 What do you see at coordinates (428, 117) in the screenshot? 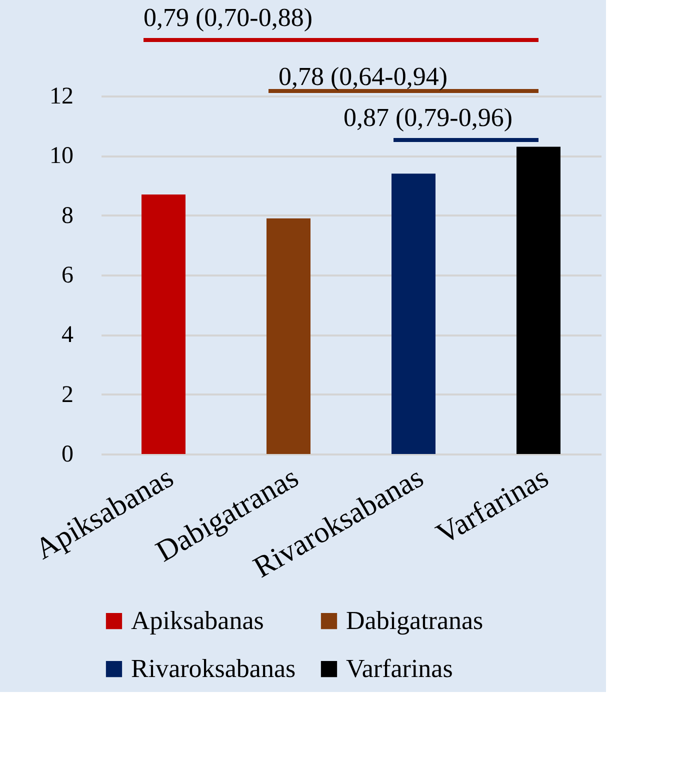
I see `annotation: 0,87 (0,79-0,96)` at bounding box center [428, 117].